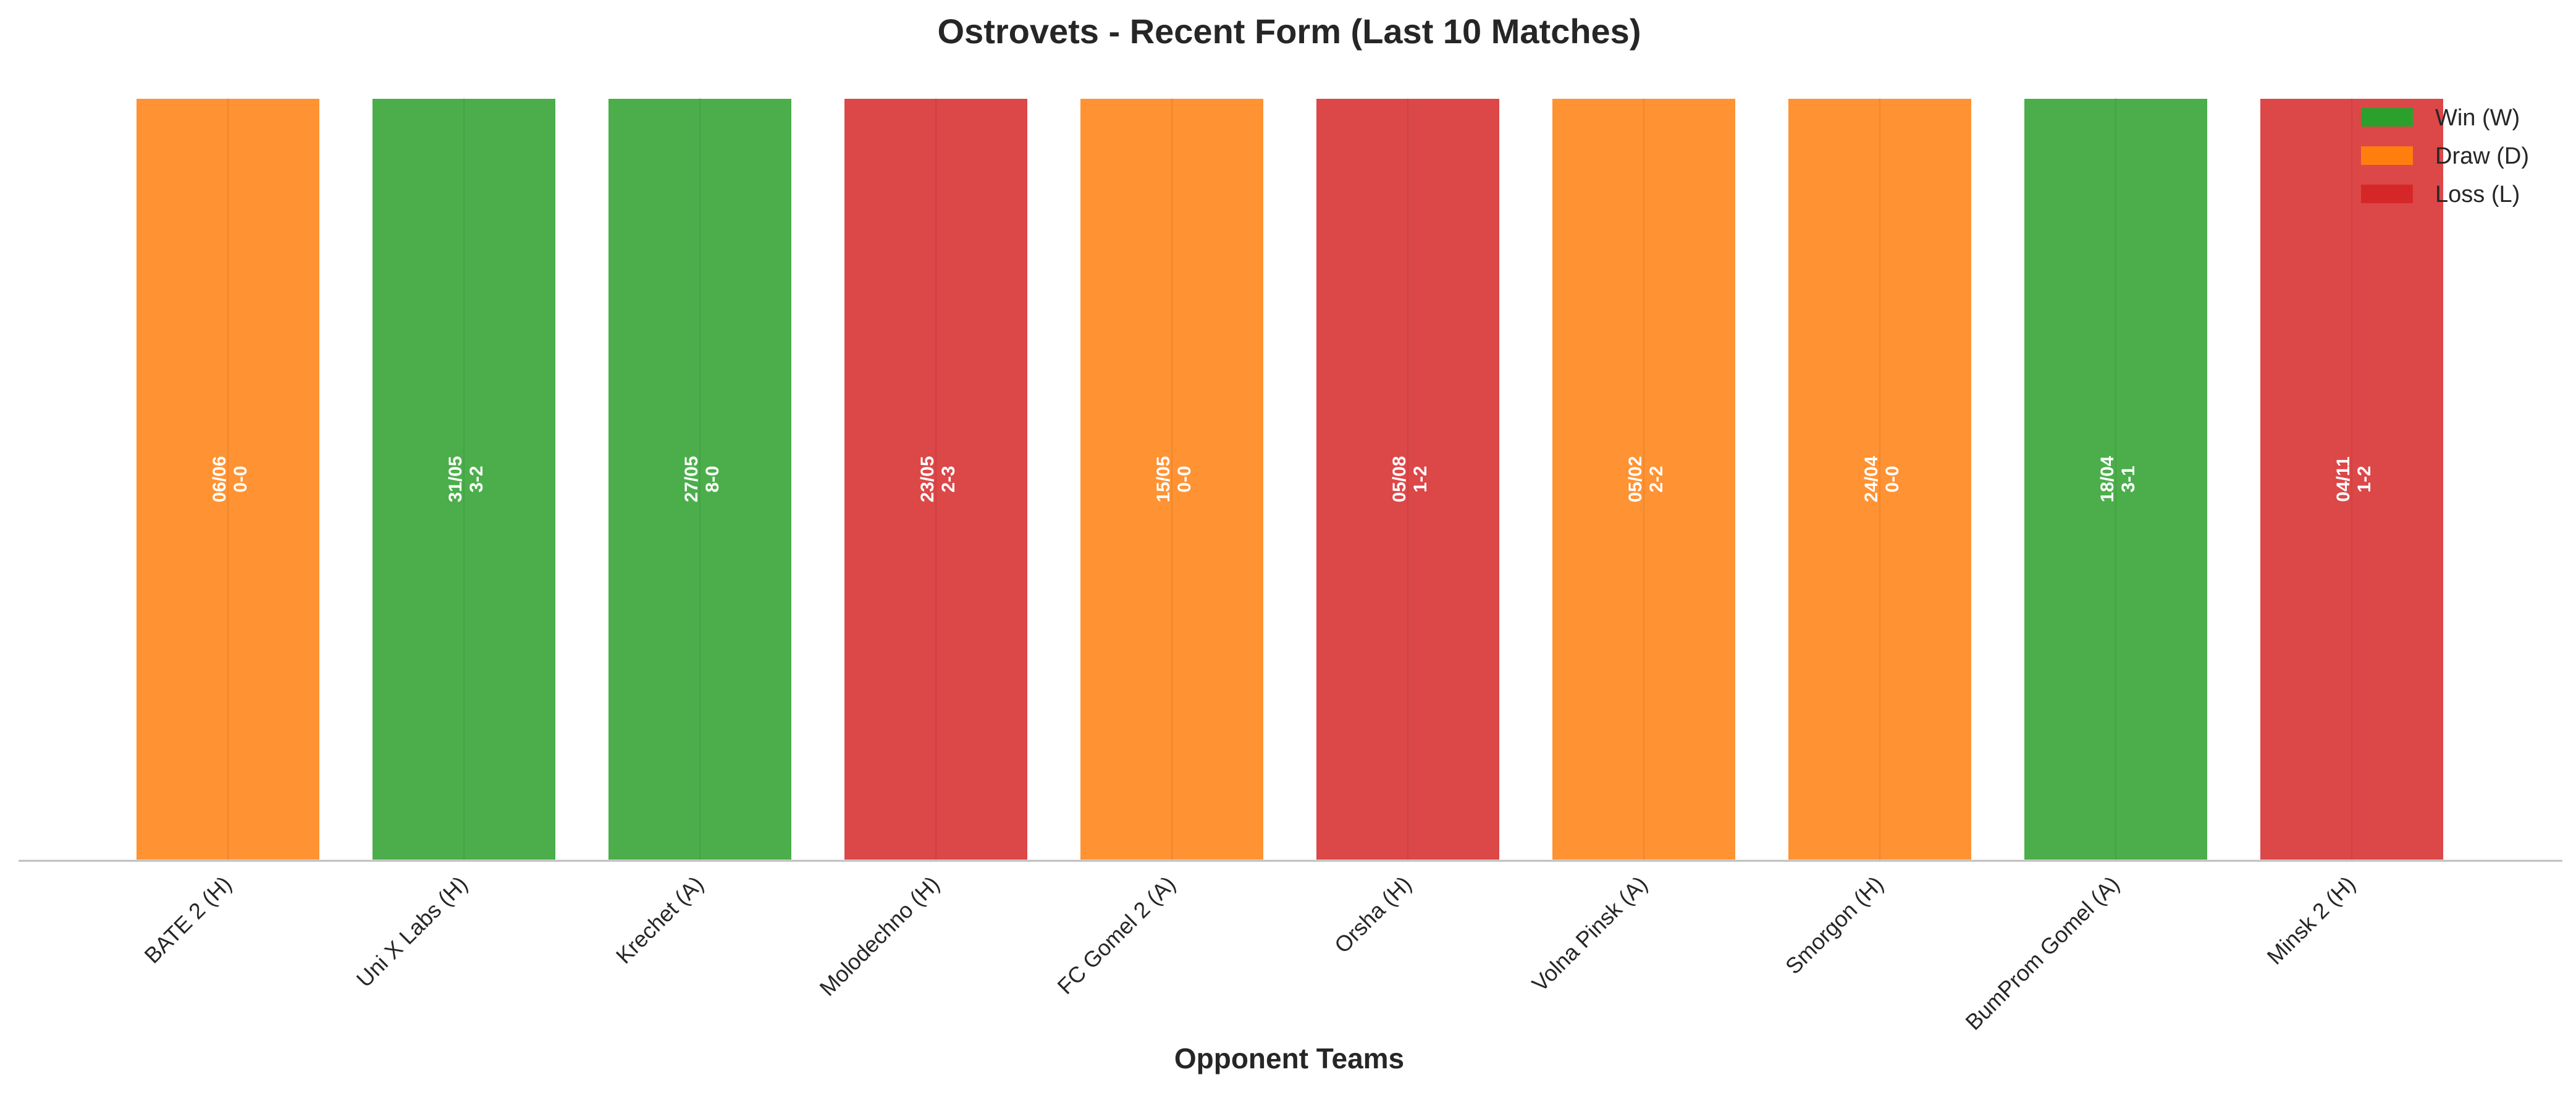 This screenshot has height=1093, width=2576. What do you see at coordinates (412, 931) in the screenshot?
I see `x-tick-label: Uni X Labs (H)` at bounding box center [412, 931].